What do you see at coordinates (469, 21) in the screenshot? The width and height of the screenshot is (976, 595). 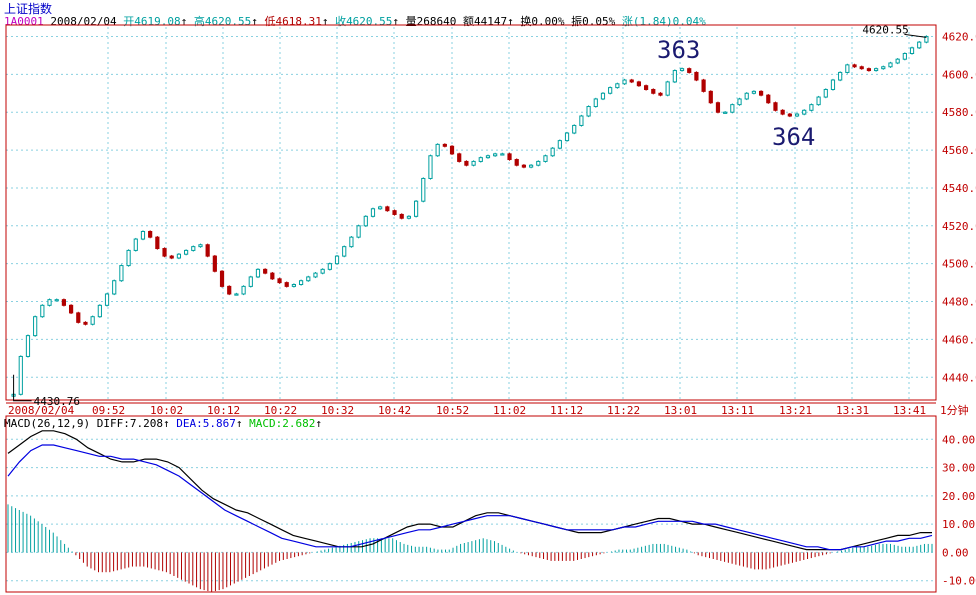 I see `amount-label: 额` at bounding box center [469, 21].